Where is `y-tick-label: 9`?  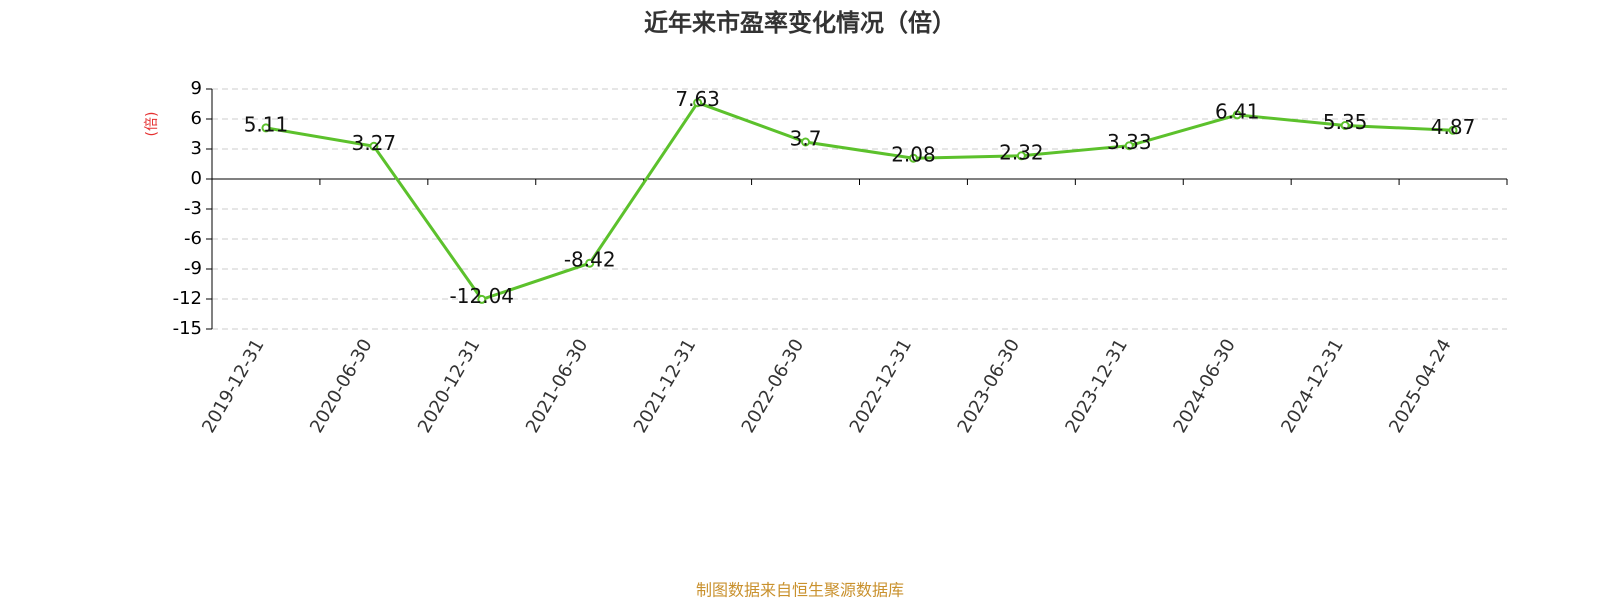
y-tick-label: 9 is located at coordinates (196, 88).